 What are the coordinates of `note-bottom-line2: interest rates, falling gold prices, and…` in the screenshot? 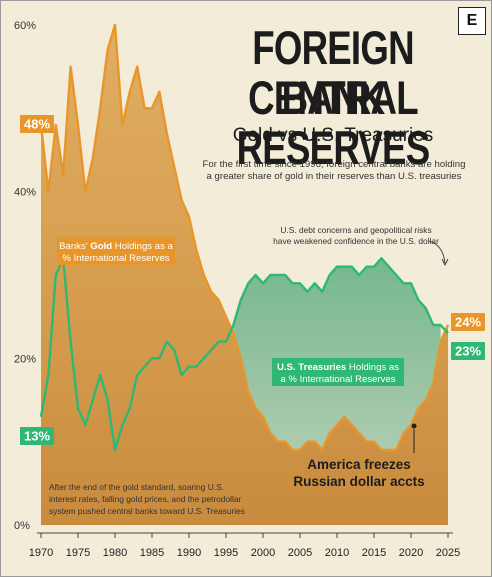 It's located at (145, 499).